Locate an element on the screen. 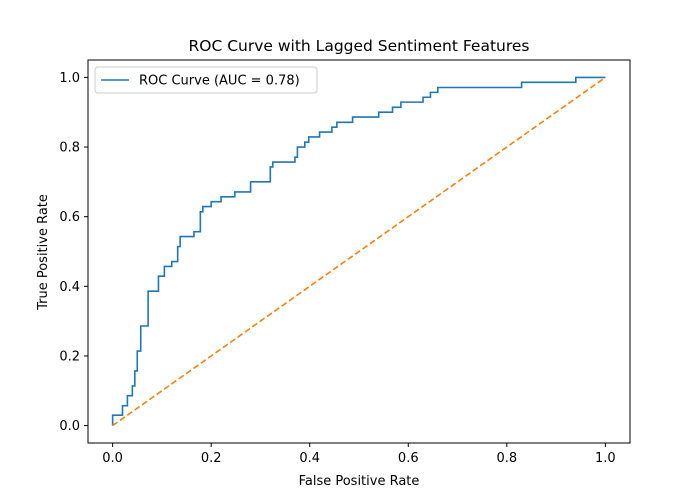  x-tick-label: 0.4 is located at coordinates (309, 458).